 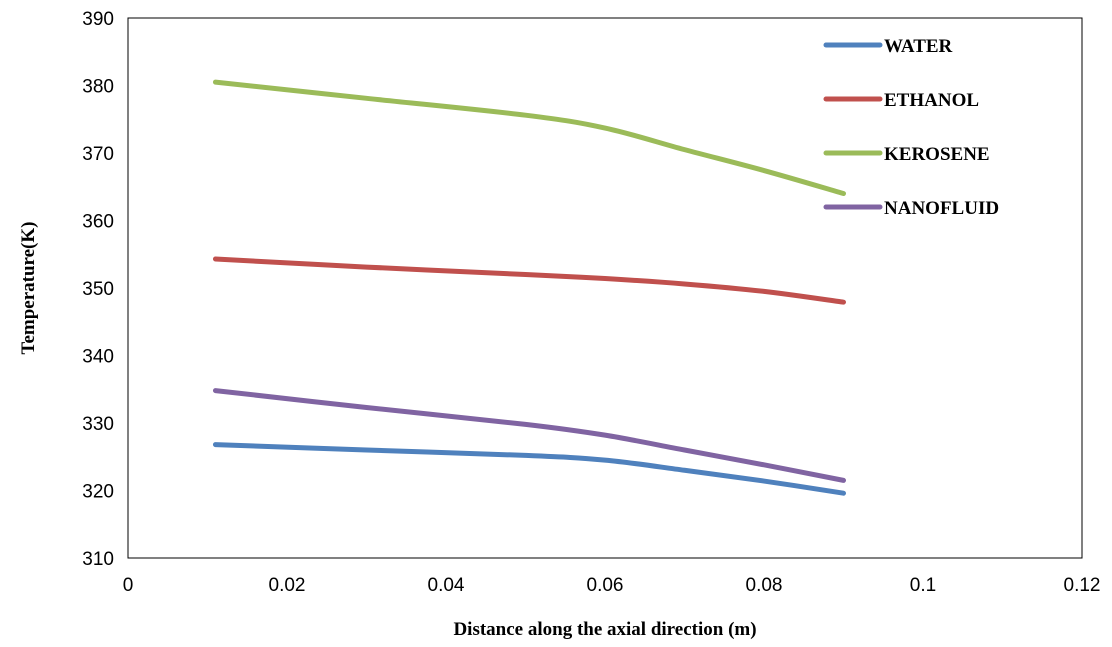 I want to click on series-line-kerosene, so click(x=529, y=137).